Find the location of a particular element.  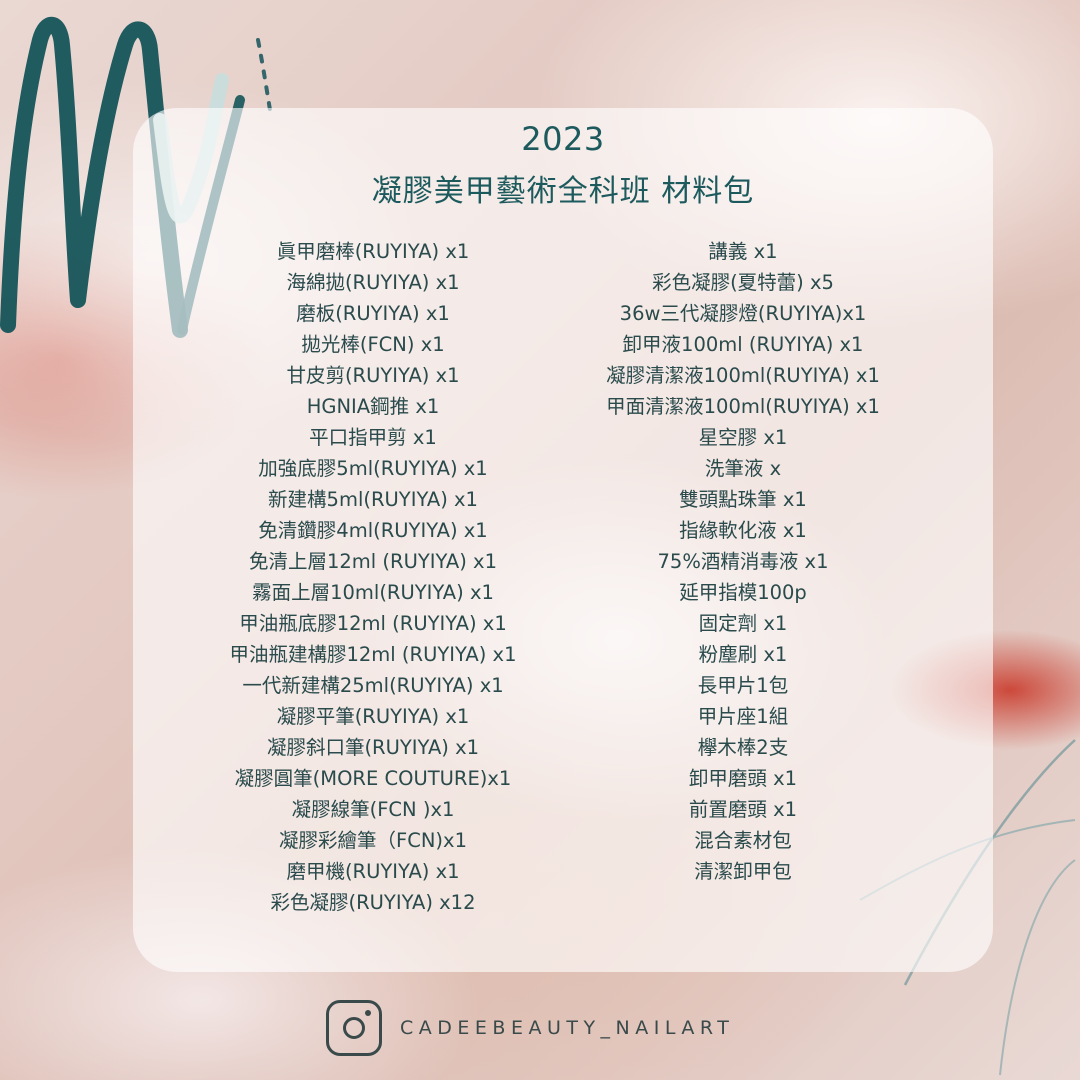

list-item: 甲油瓶底膠12ml (RUYIYA) x1 is located at coordinates (373, 623).